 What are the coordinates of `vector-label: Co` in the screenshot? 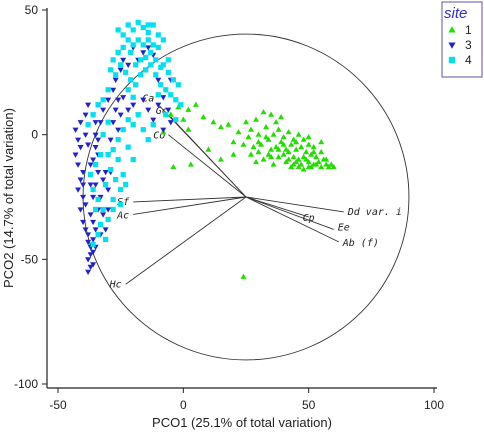 It's located at (159, 136).